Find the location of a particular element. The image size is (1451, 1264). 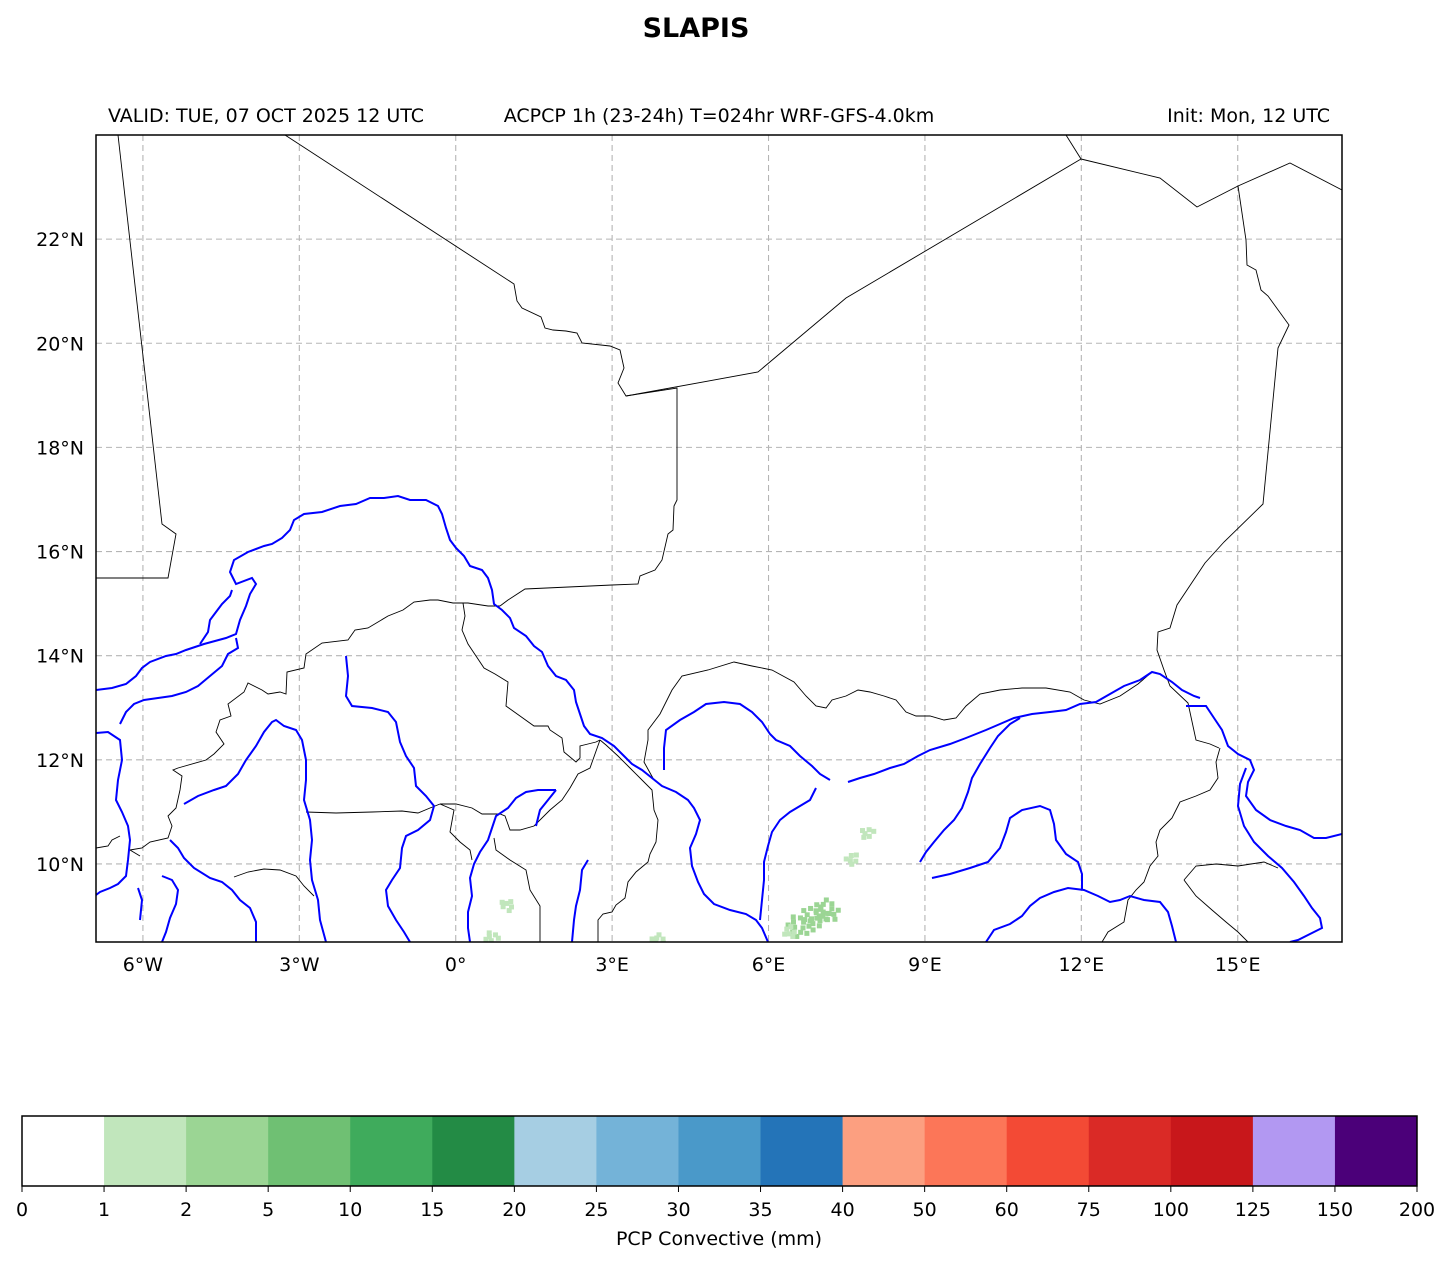

river-kaduna is located at coordinates (980, 795).